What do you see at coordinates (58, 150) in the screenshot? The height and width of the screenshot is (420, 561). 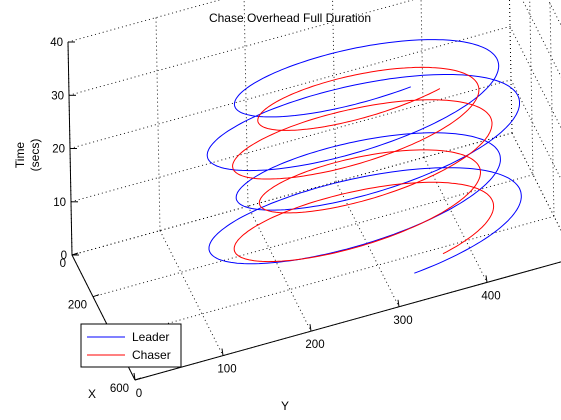 I see `z-tick-label: 20` at bounding box center [58, 150].